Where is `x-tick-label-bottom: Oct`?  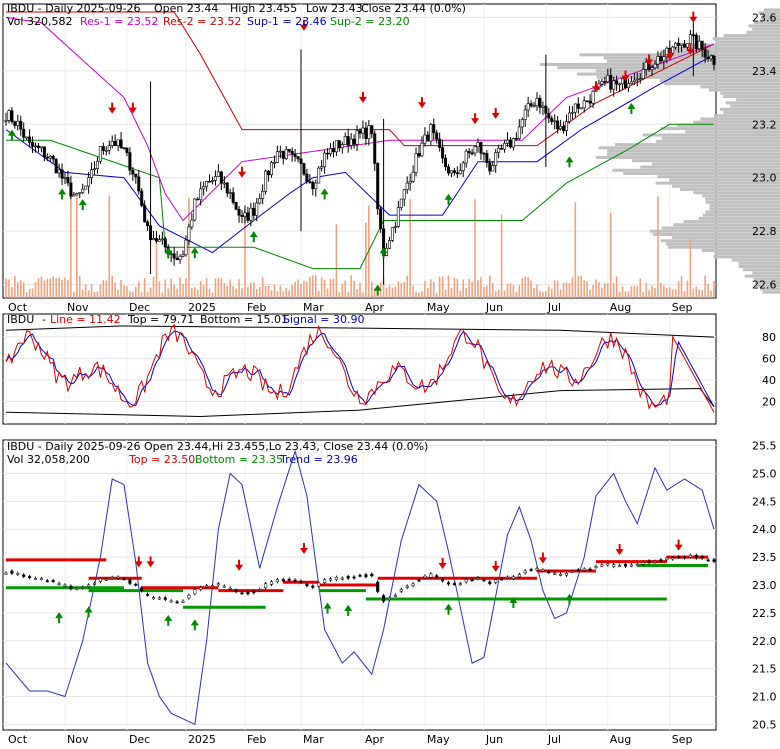 x-tick-label-bottom: Oct is located at coordinates (18, 739).